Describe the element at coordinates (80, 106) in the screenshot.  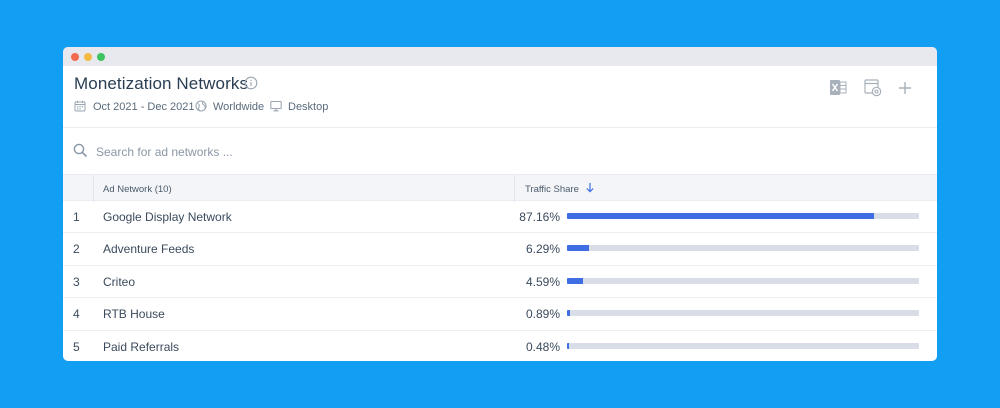
I see `calendar-icon` at that location.